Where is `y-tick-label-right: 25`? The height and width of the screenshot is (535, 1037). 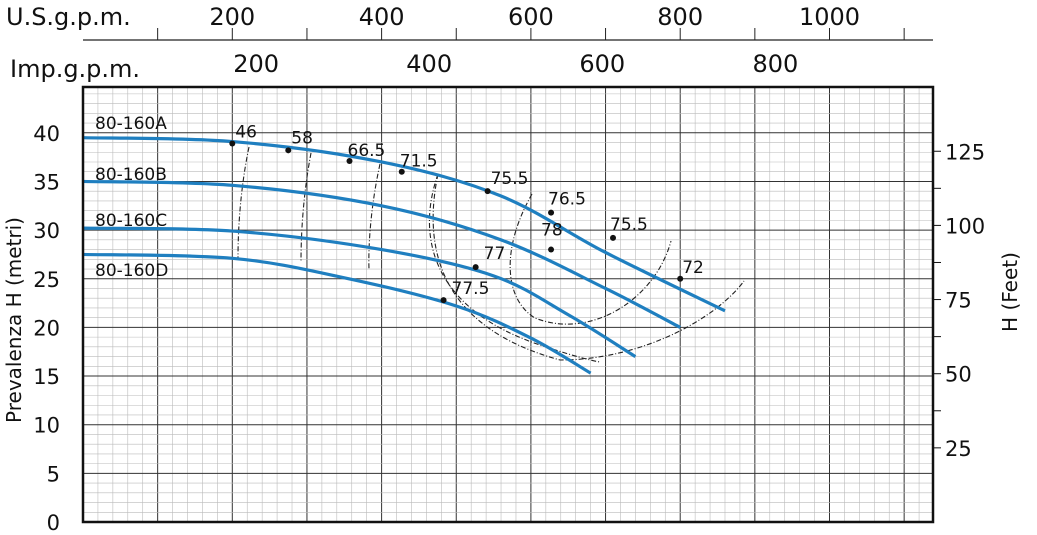 y-tick-label-right: 25 is located at coordinates (958, 449).